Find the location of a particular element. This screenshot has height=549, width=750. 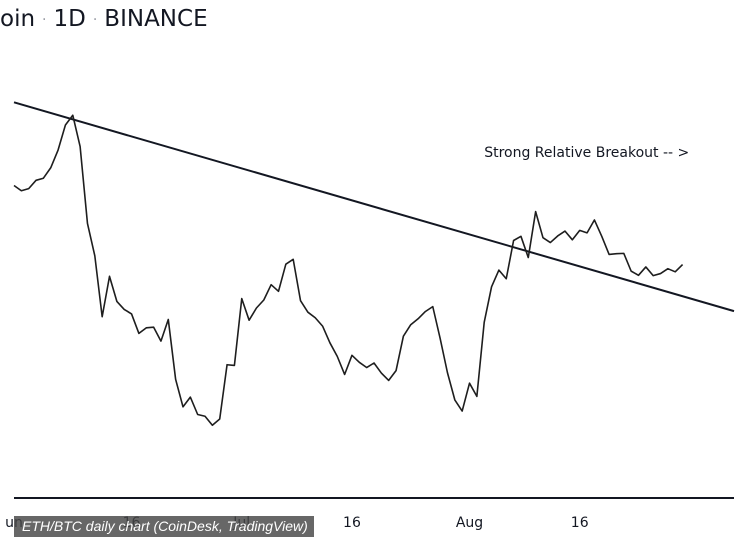

breakout-annotation: Strong Relative Breakout -- > is located at coordinates (586, 153).